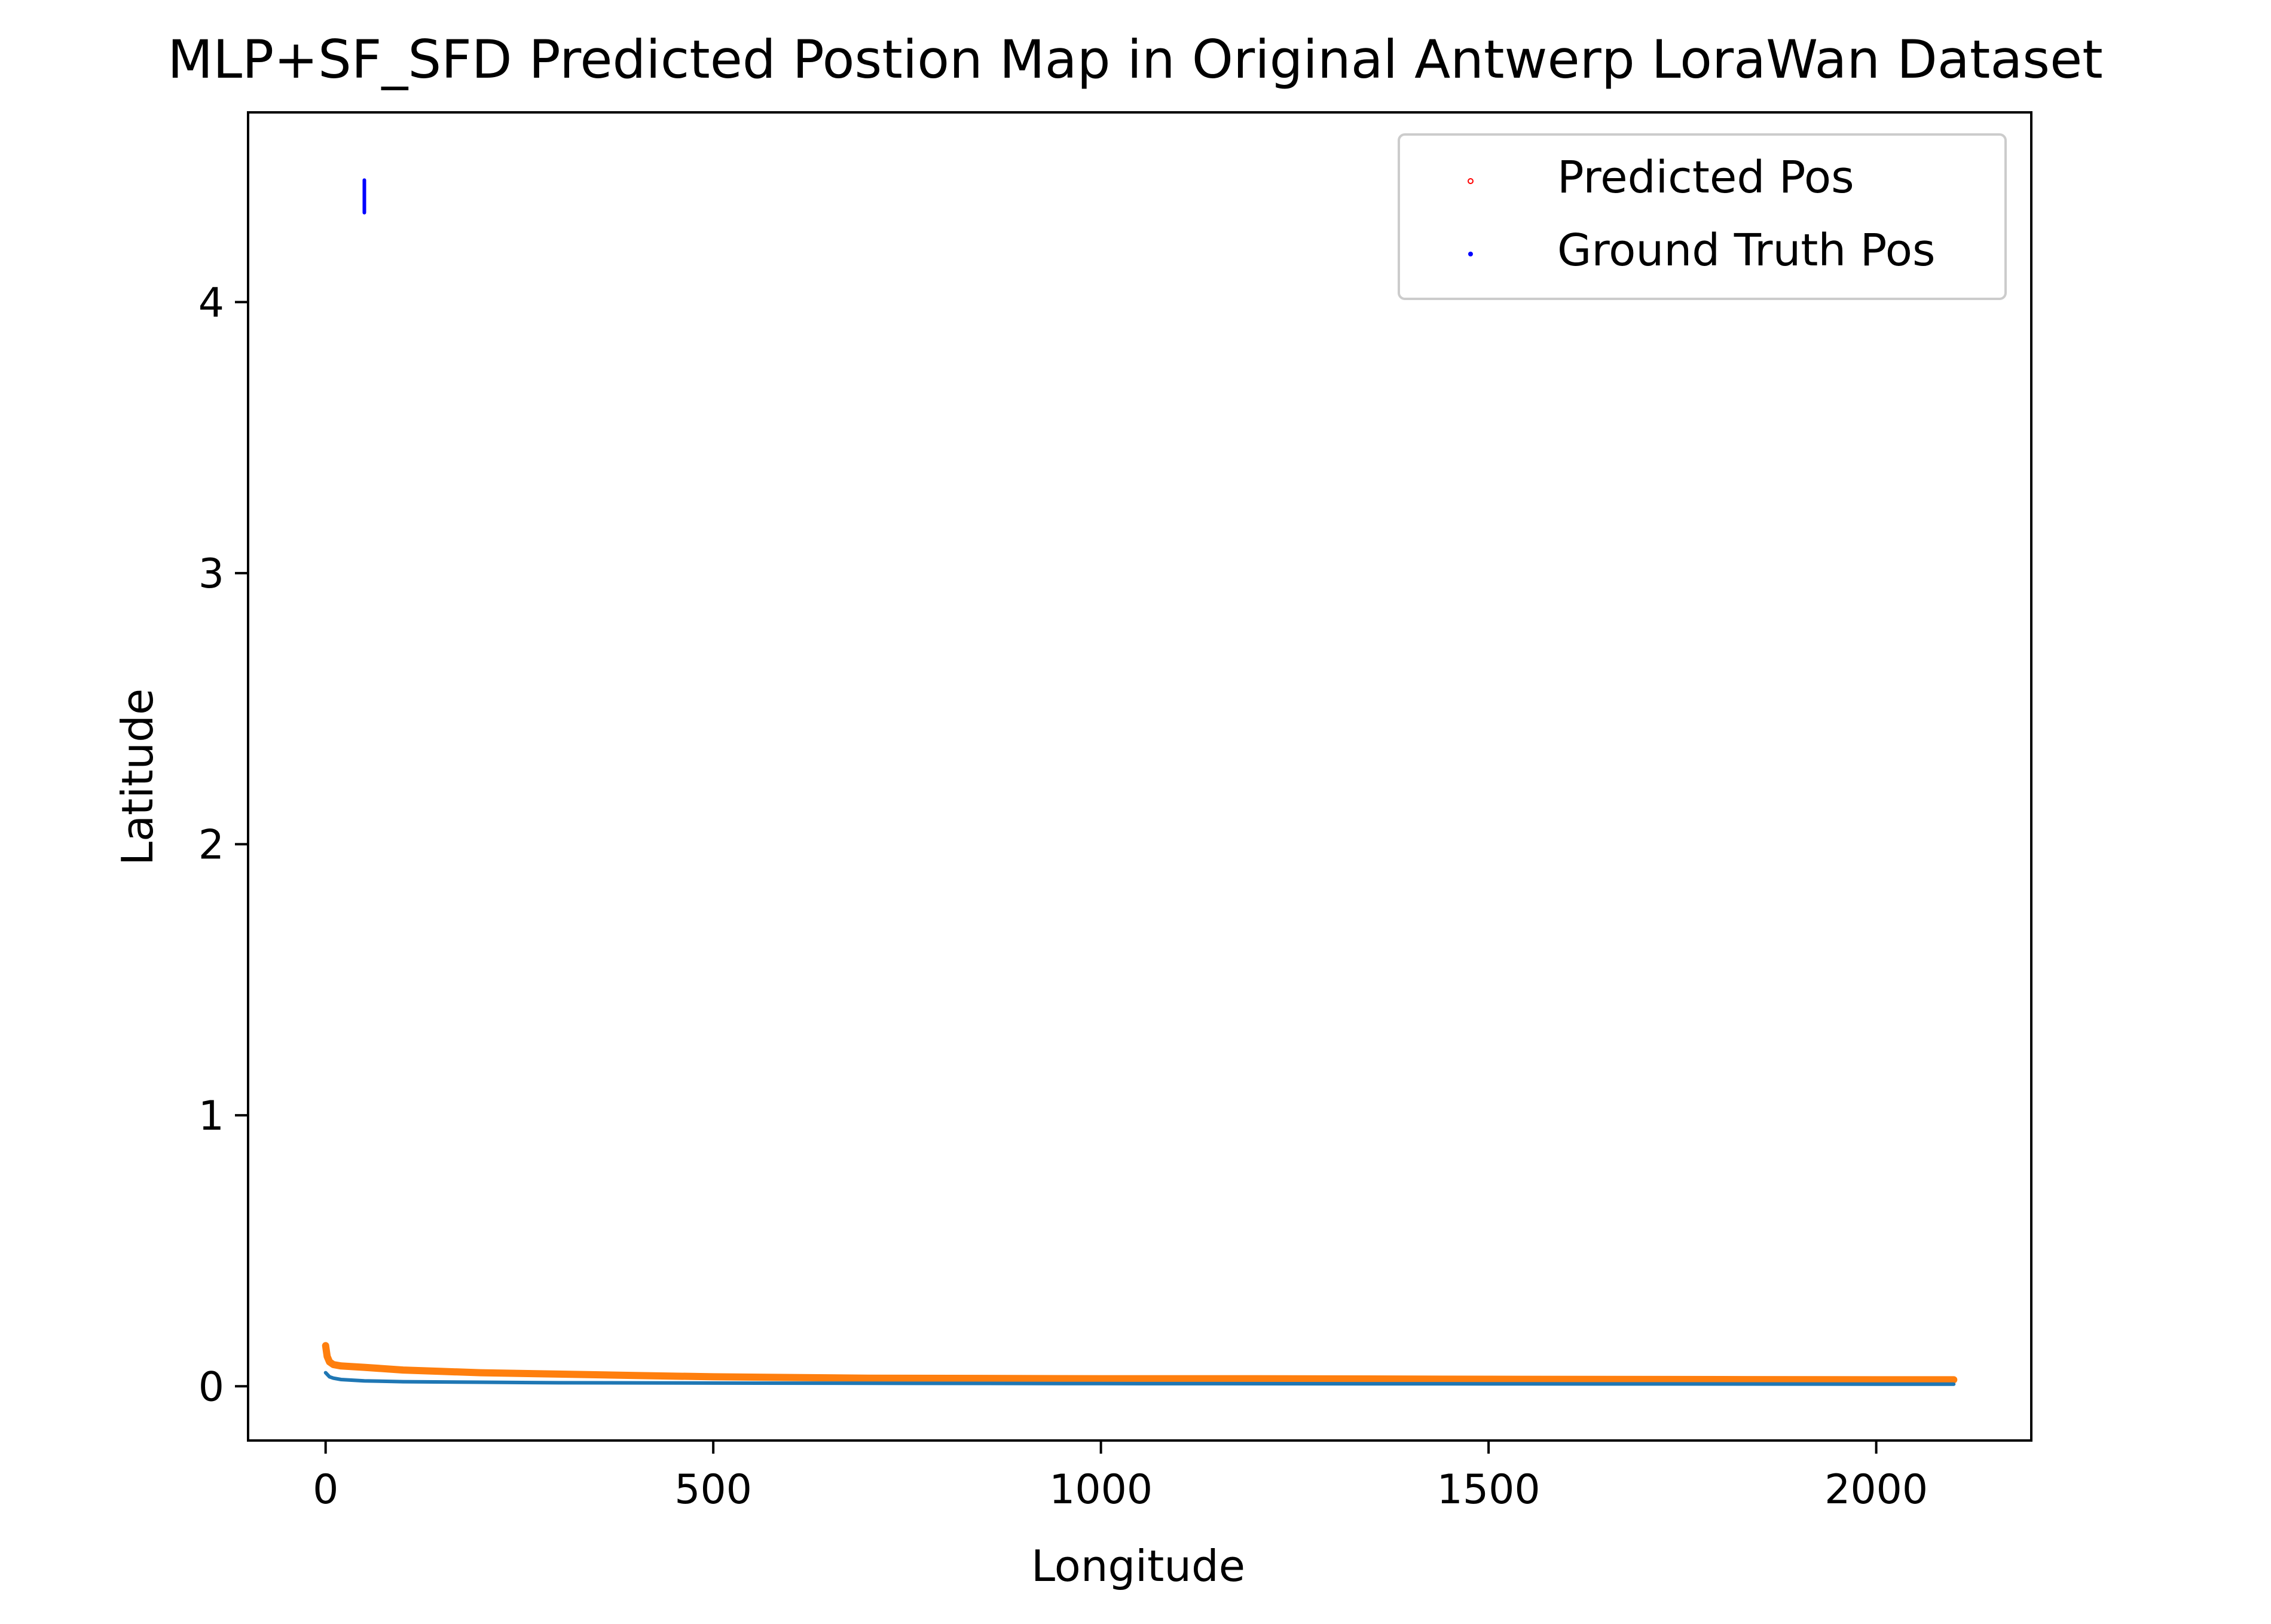  What do you see at coordinates (211, 1387) in the screenshot?
I see `y-tick-label-0: 0` at bounding box center [211, 1387].